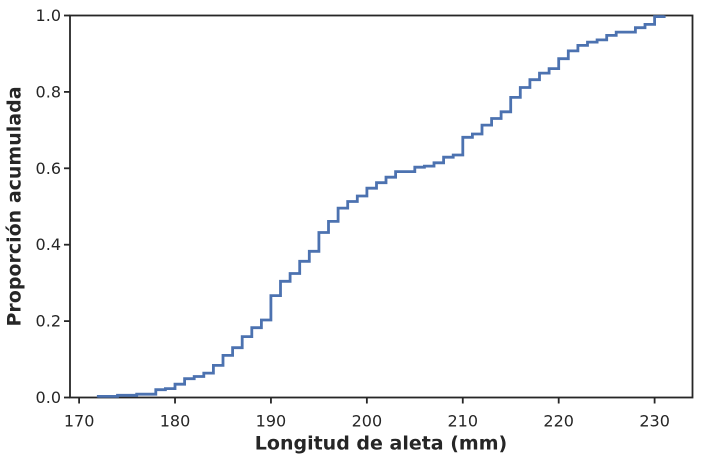 The image size is (701, 462). Describe the element at coordinates (654, 421) in the screenshot. I see `x-tick-label: 230` at that location.